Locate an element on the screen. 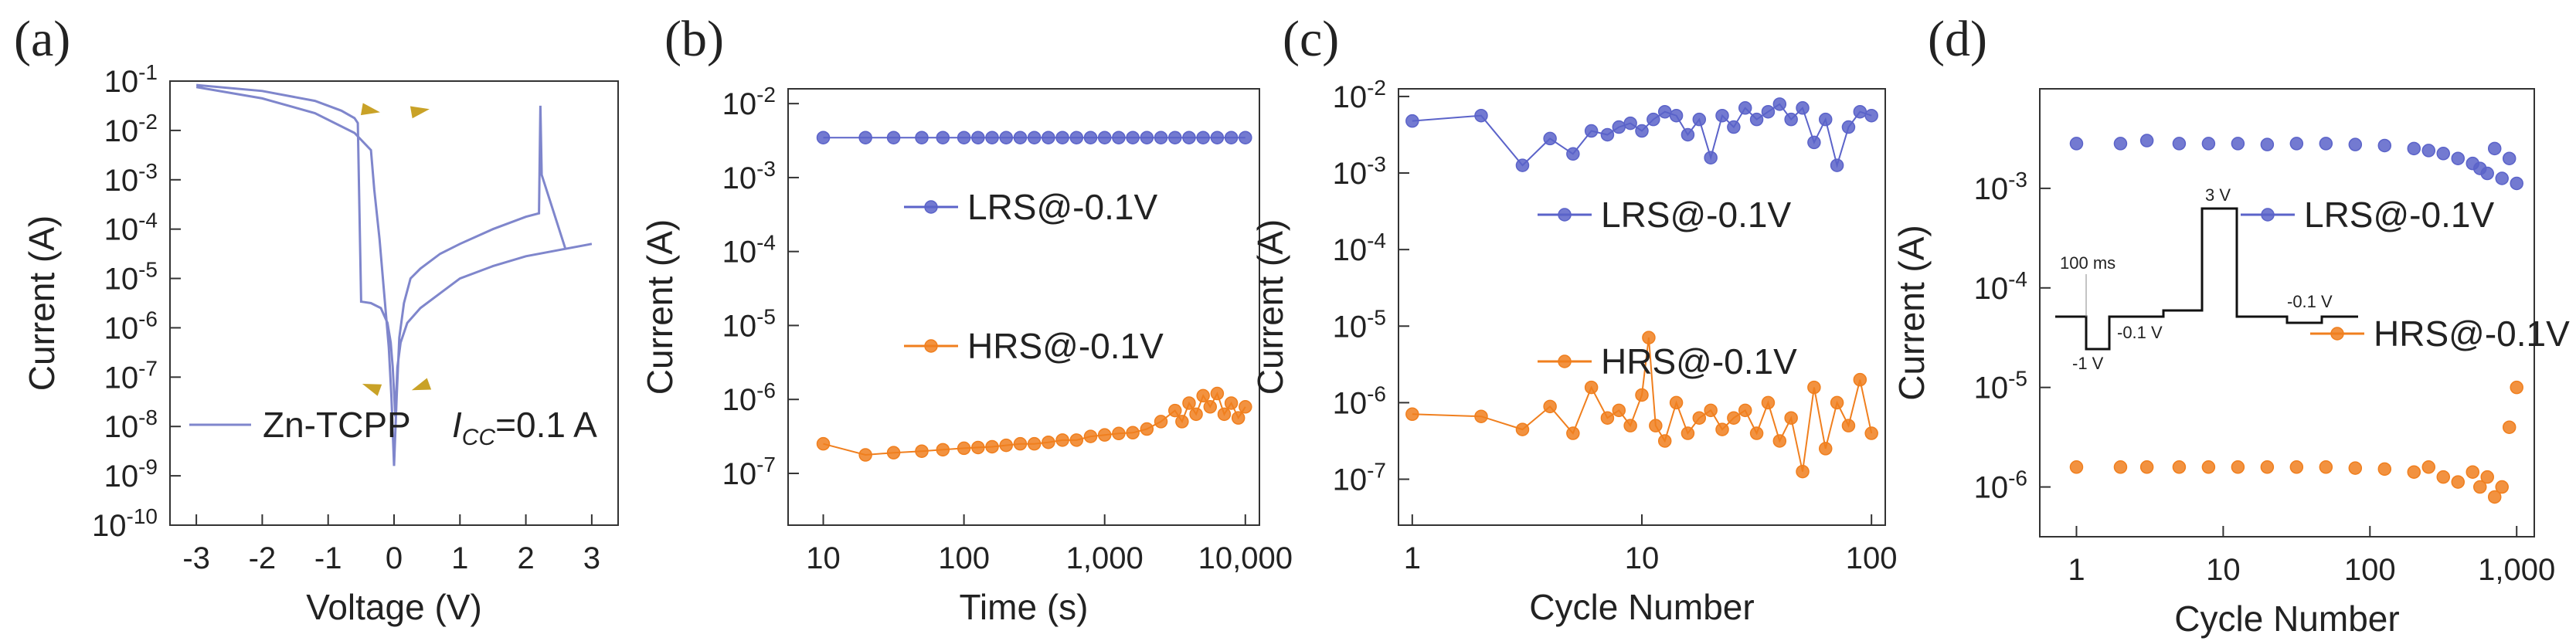 Image resolution: width=2576 pixels, height=641 pixels. icc-value: =0.1 A is located at coordinates (546, 425).